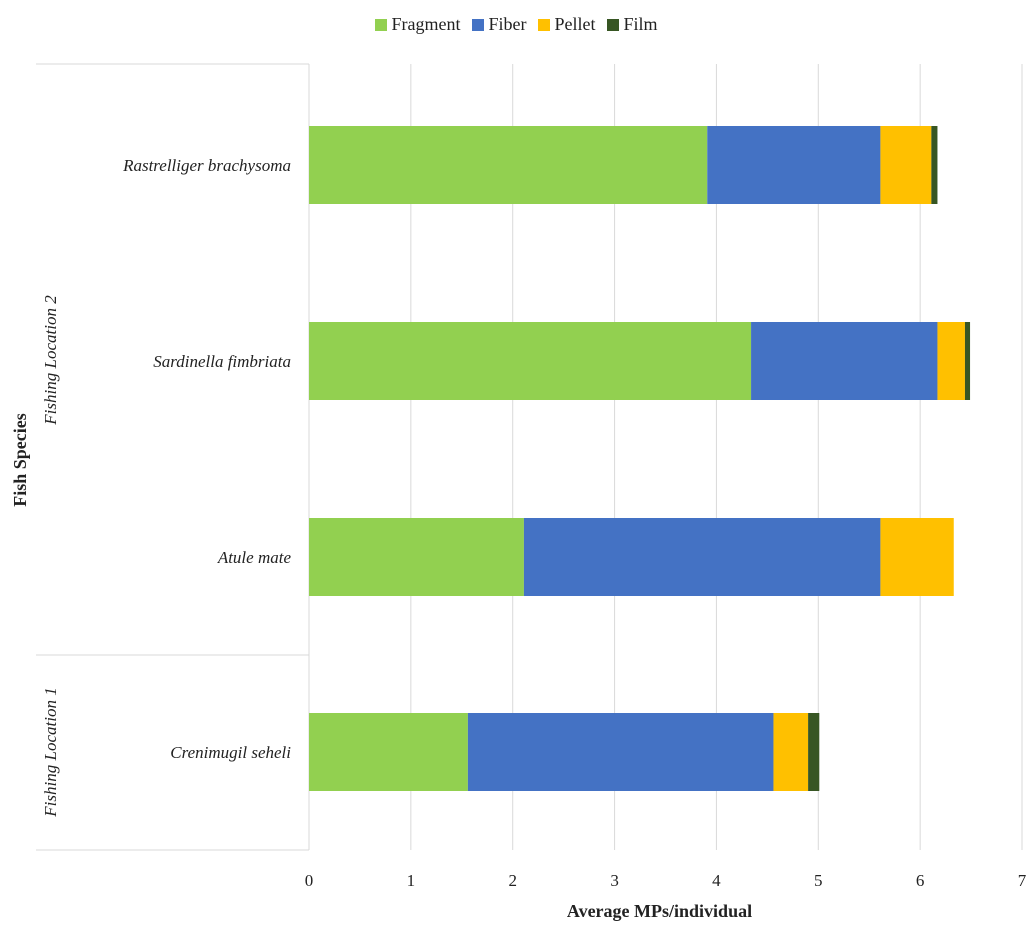 This screenshot has height=929, width=1033. I want to click on x-tick-label: 6, so click(920, 880).